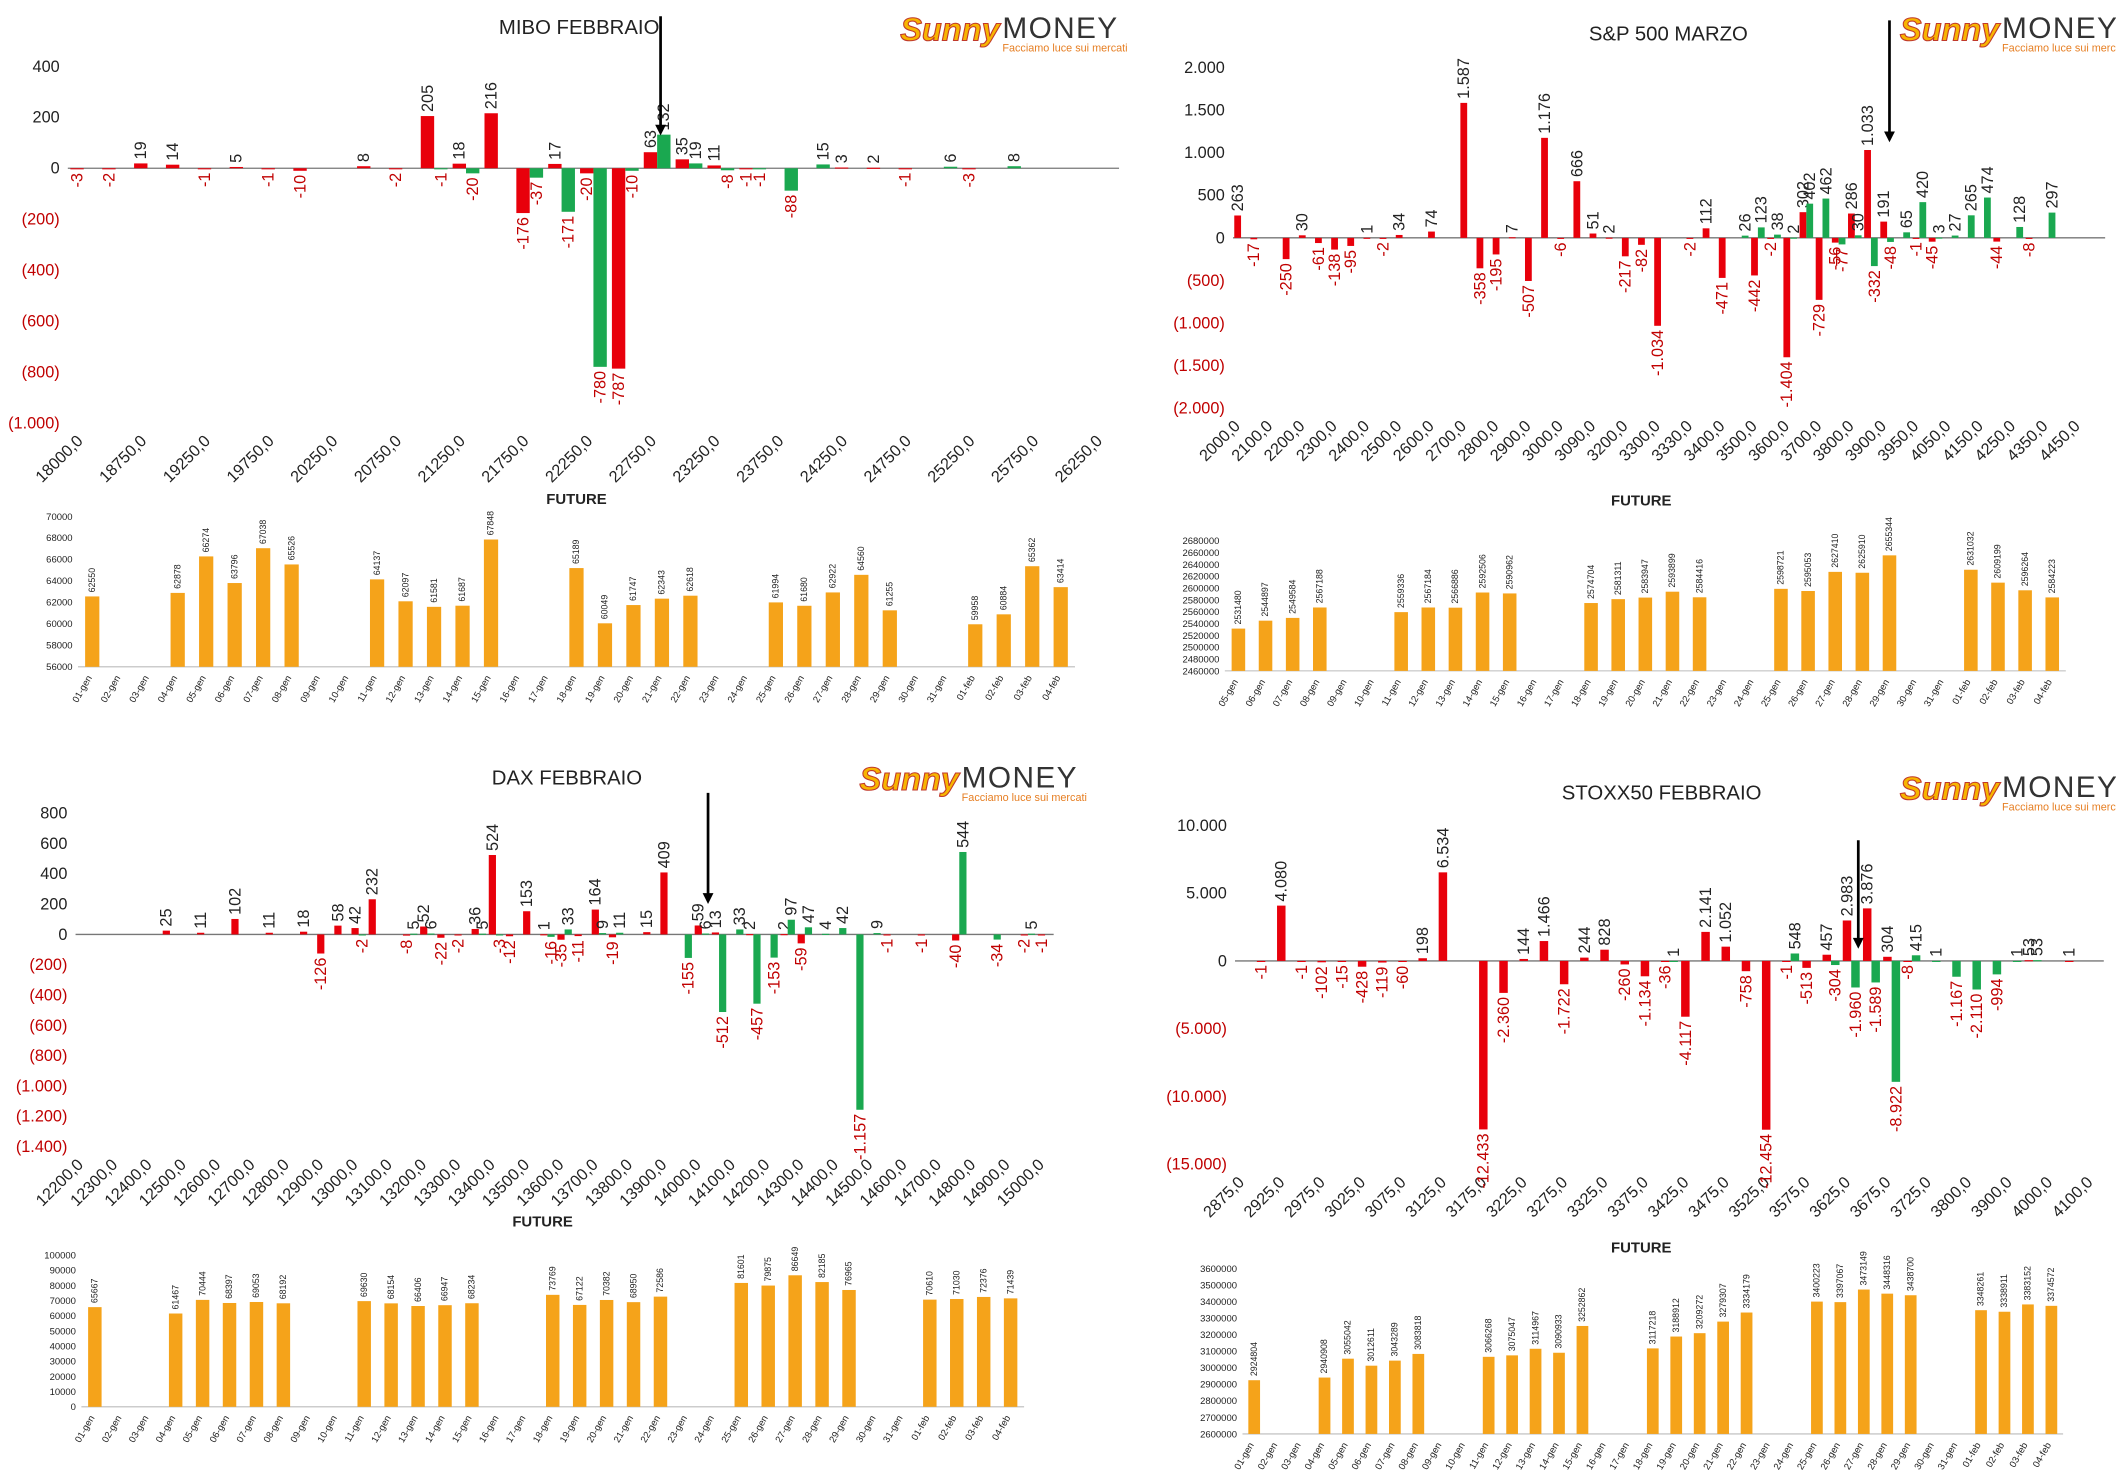 This screenshot has width=2116, height=1480. What do you see at coordinates (1200, 541) in the screenshot?
I see `y-tick-label: 2680000` at bounding box center [1200, 541].